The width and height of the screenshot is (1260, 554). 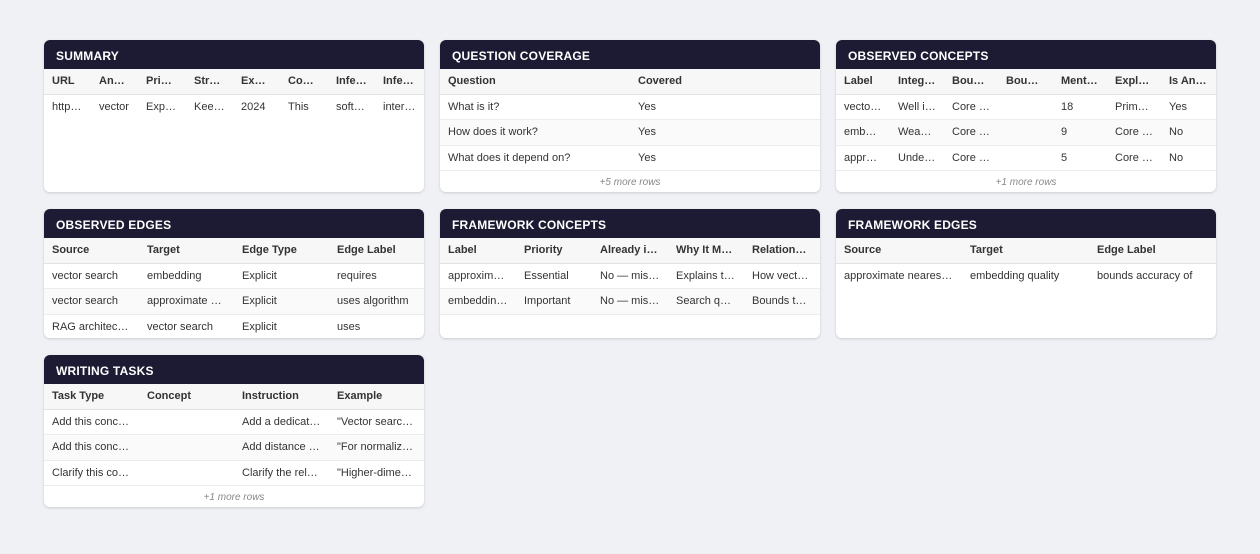 What do you see at coordinates (186, 397) in the screenshot?
I see `column-header: Concept` at bounding box center [186, 397].